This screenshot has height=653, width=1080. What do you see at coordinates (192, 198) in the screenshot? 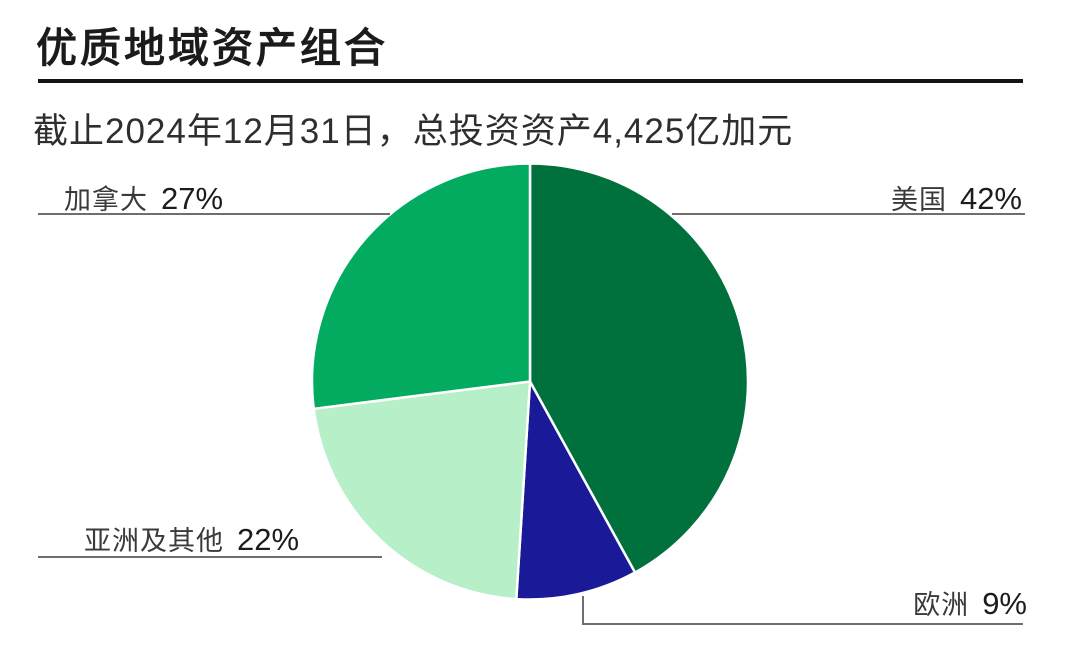
I see `callout-canada-value: 27%` at bounding box center [192, 198].